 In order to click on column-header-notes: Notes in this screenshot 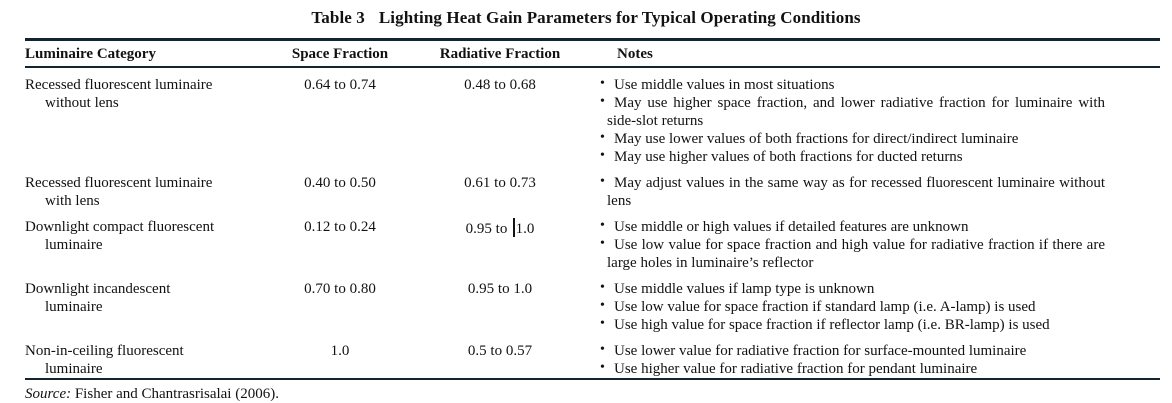, I will do `click(635, 54)`.